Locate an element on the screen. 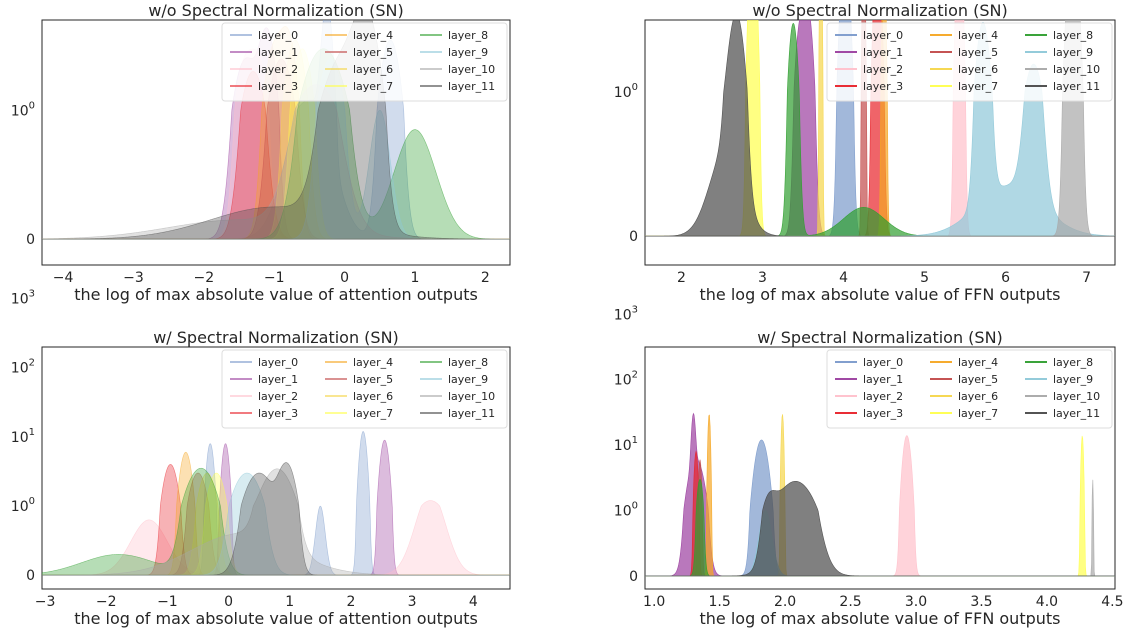 This screenshot has height=631, width=1128. x-tick-label: 4.0 is located at coordinates (1047, 602).